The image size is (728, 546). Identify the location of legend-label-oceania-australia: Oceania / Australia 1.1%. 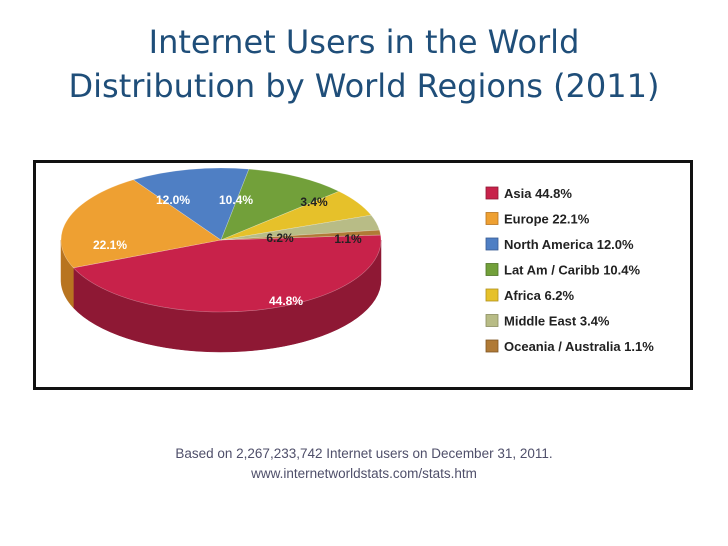
(579, 346).